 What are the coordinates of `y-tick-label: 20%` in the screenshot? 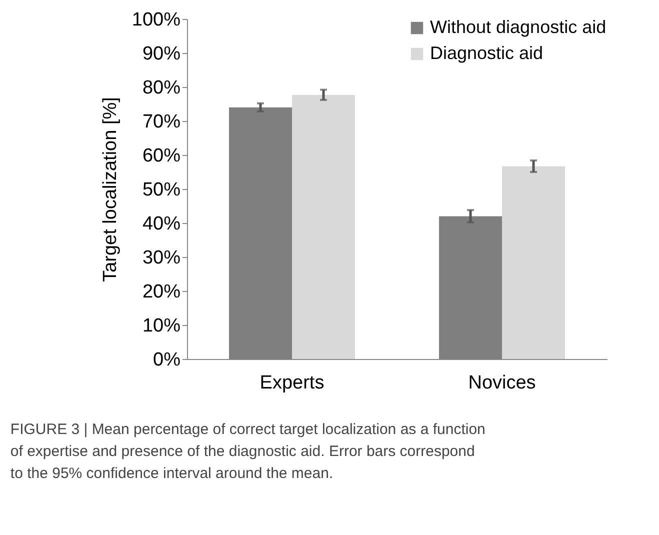 It's located at (161, 292).